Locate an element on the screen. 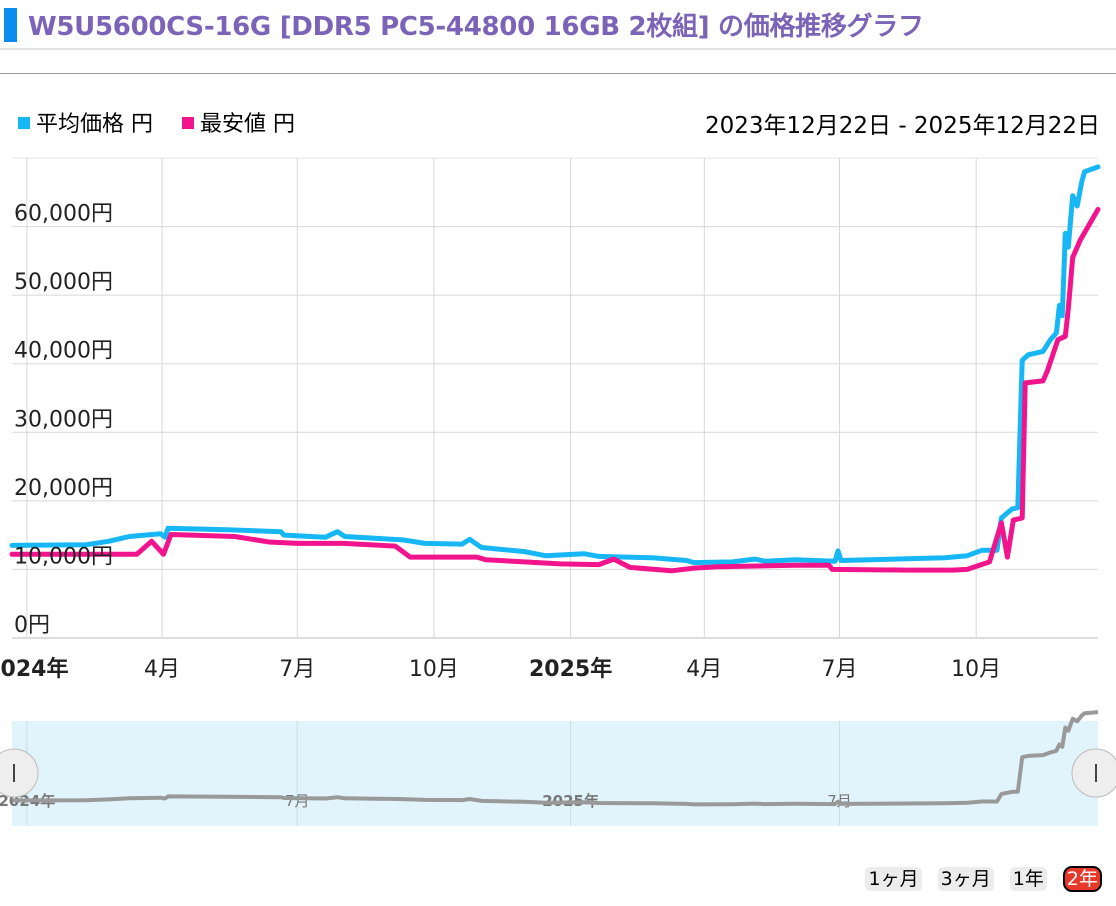 The width and height of the screenshot is (1116, 906). navigator-selection is located at coordinates (555, 773).